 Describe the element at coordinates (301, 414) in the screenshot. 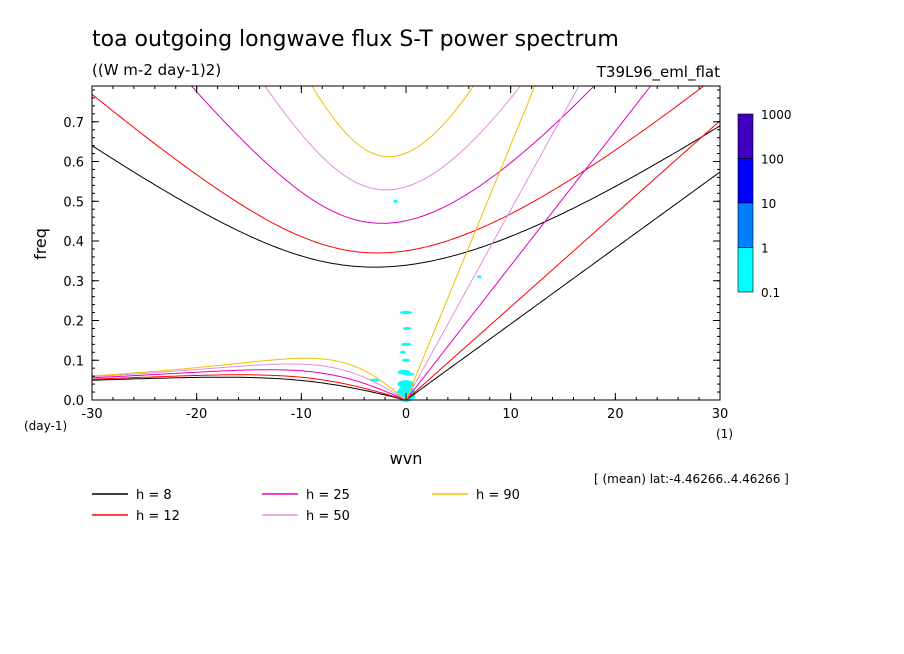

I see `x-tick-label-2: -10` at that location.